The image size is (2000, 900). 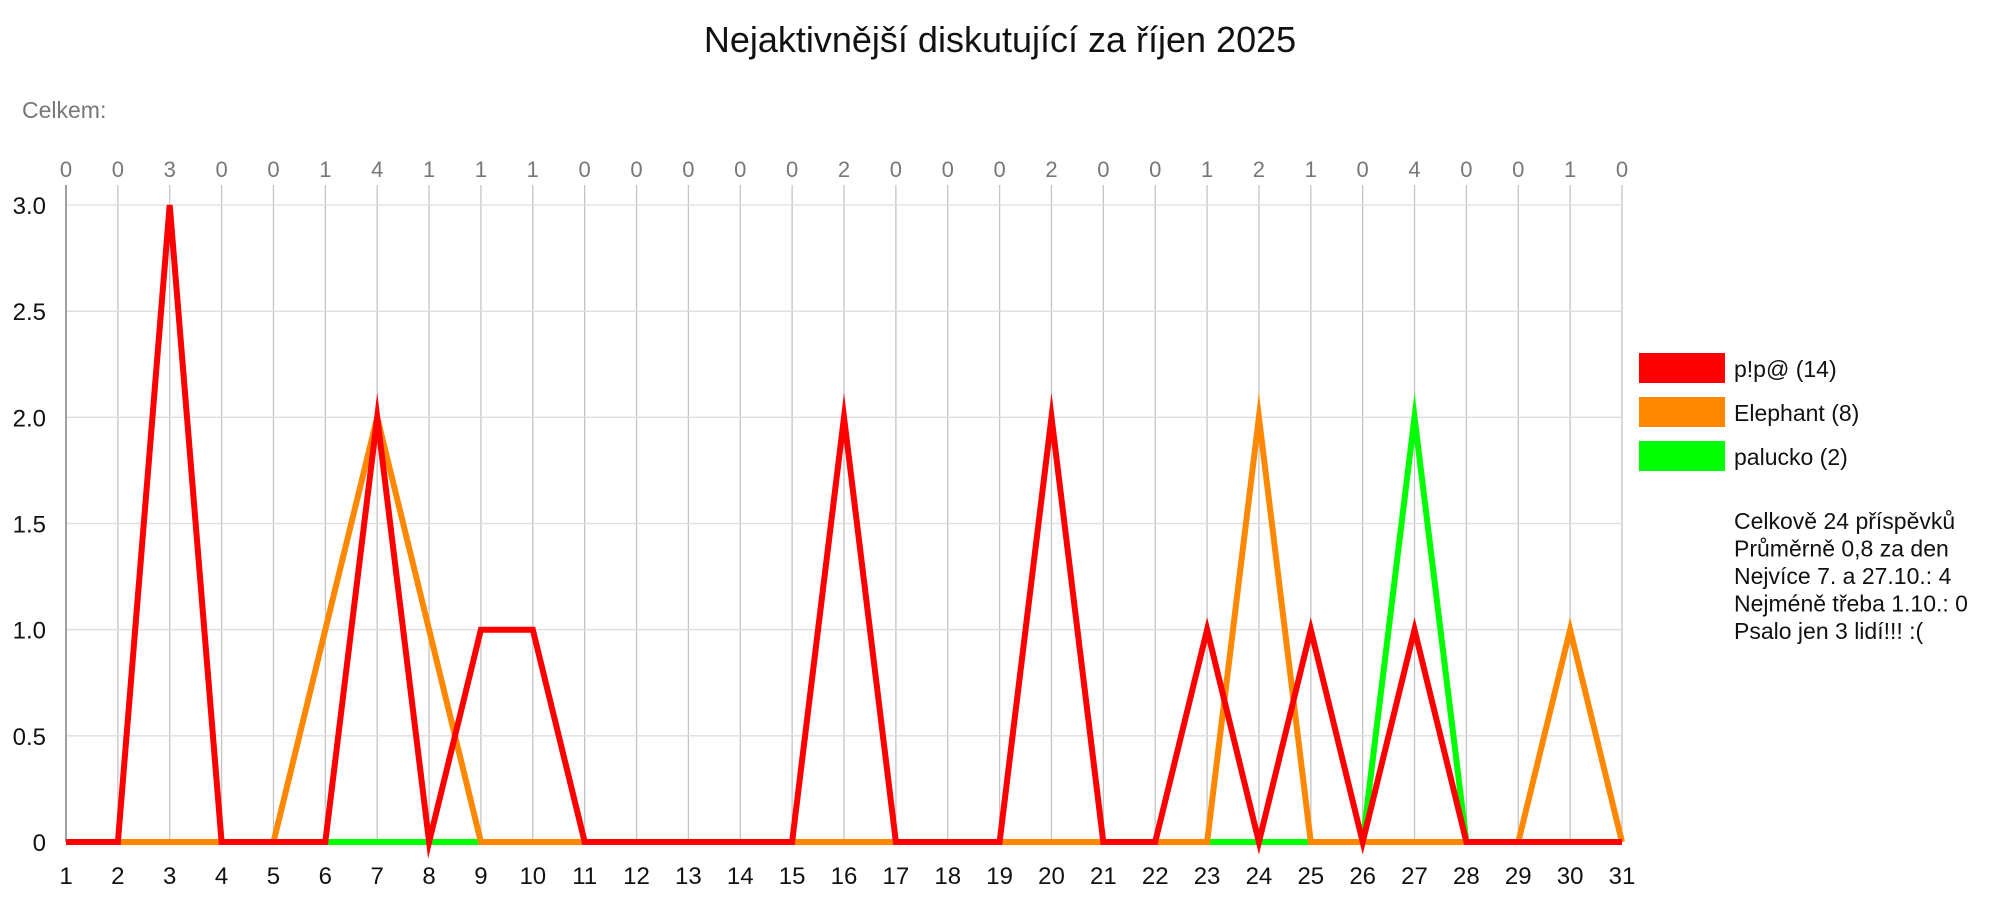 What do you see at coordinates (584, 876) in the screenshot?
I see `x-tick-label: 11` at bounding box center [584, 876].